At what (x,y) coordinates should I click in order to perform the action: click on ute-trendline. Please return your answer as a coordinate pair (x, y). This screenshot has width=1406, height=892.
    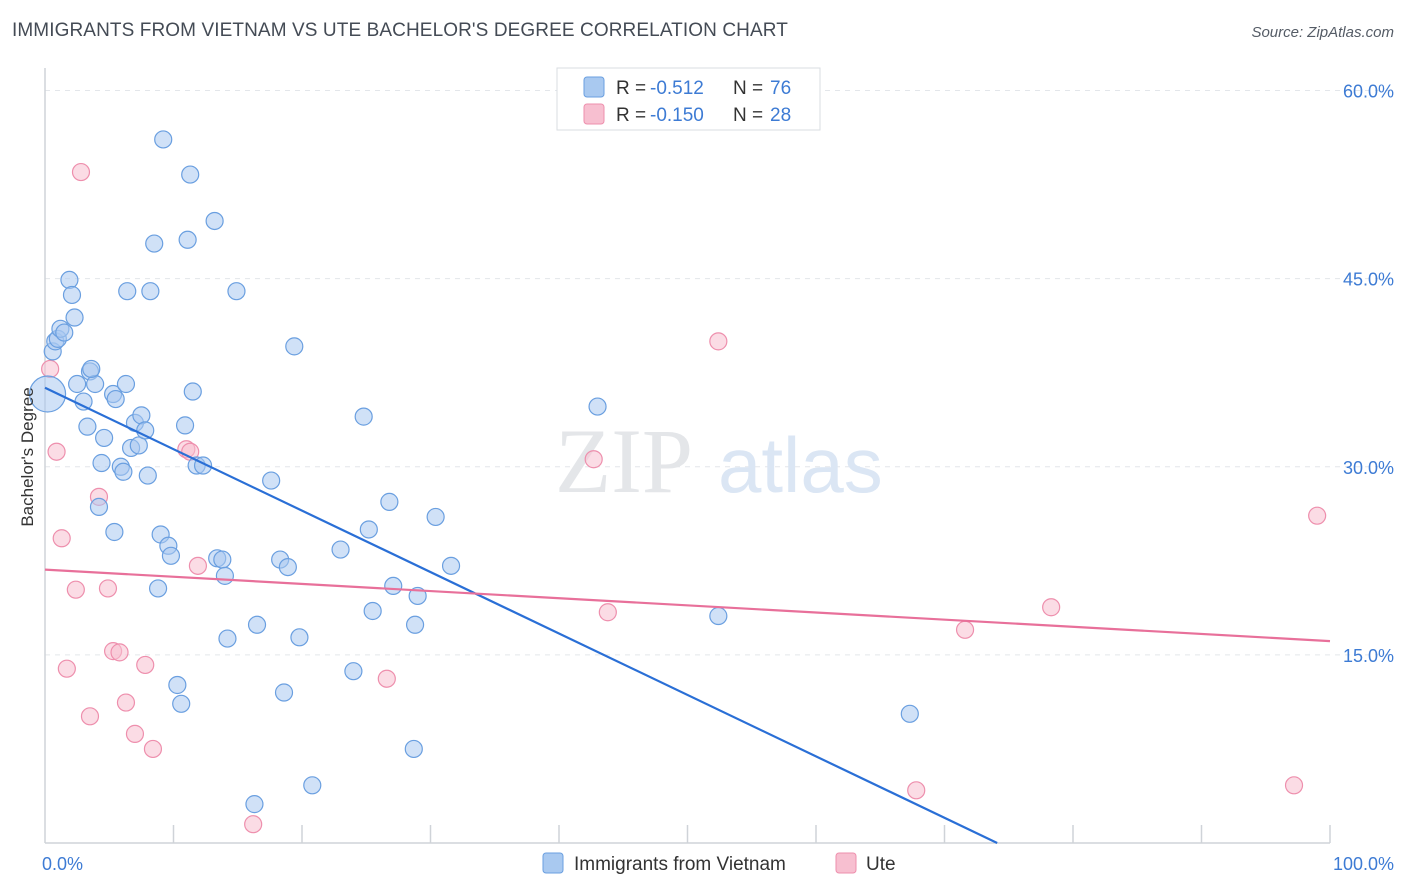
    Looking at the image, I should click on (687, 605).